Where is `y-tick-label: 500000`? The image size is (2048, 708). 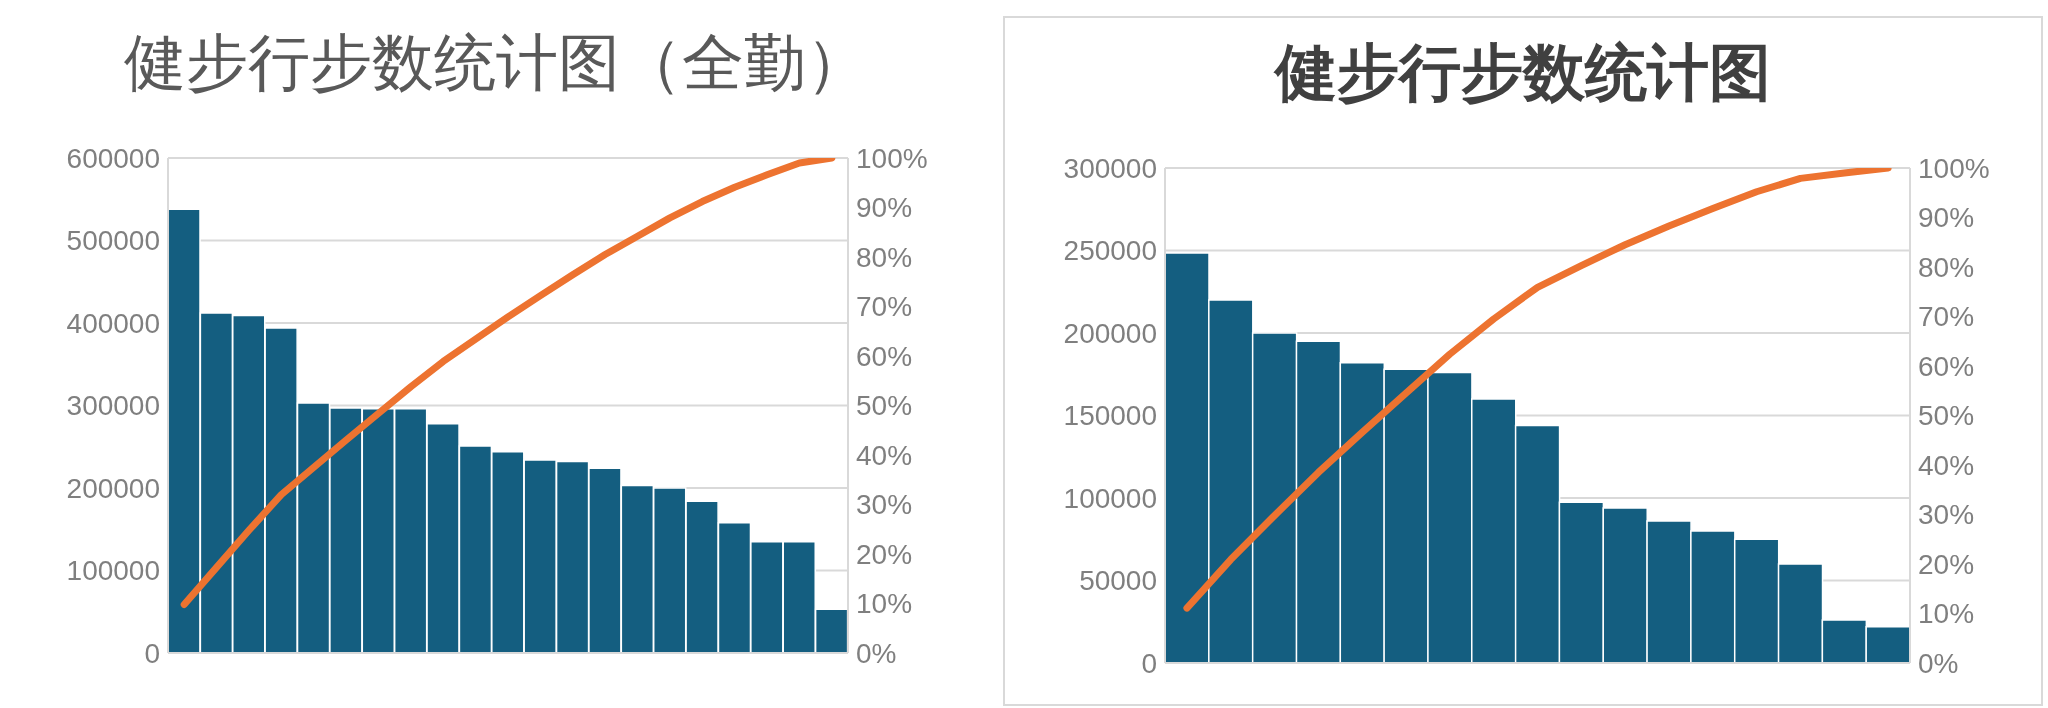 y-tick-label: 500000 is located at coordinates (113, 241).